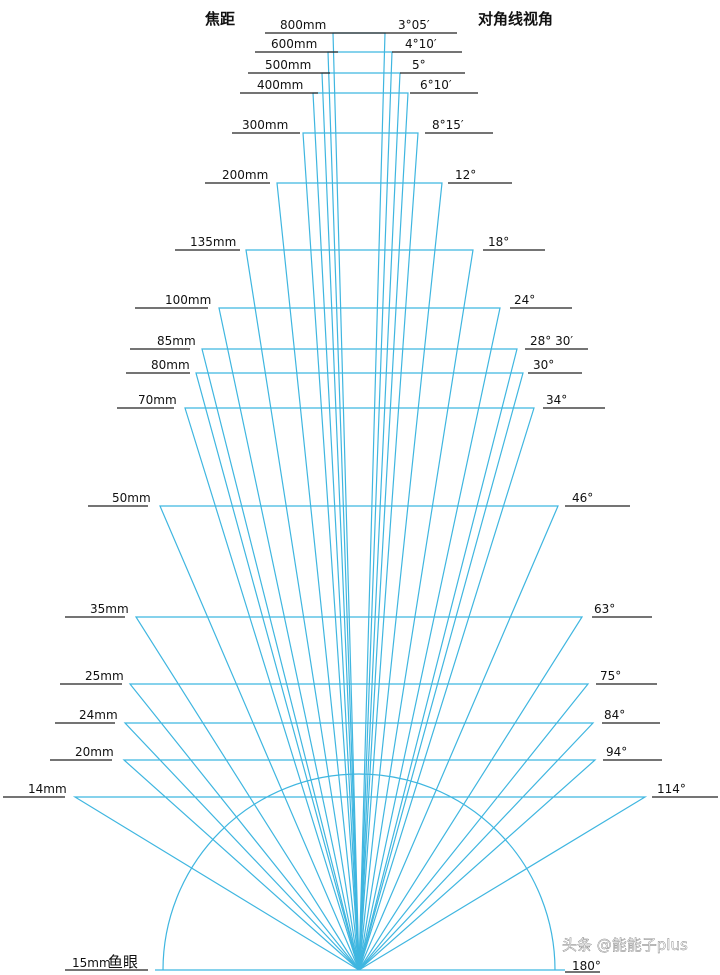 The height and width of the screenshot is (975, 720). I want to click on lens-frame-14mm, so click(360, 883).